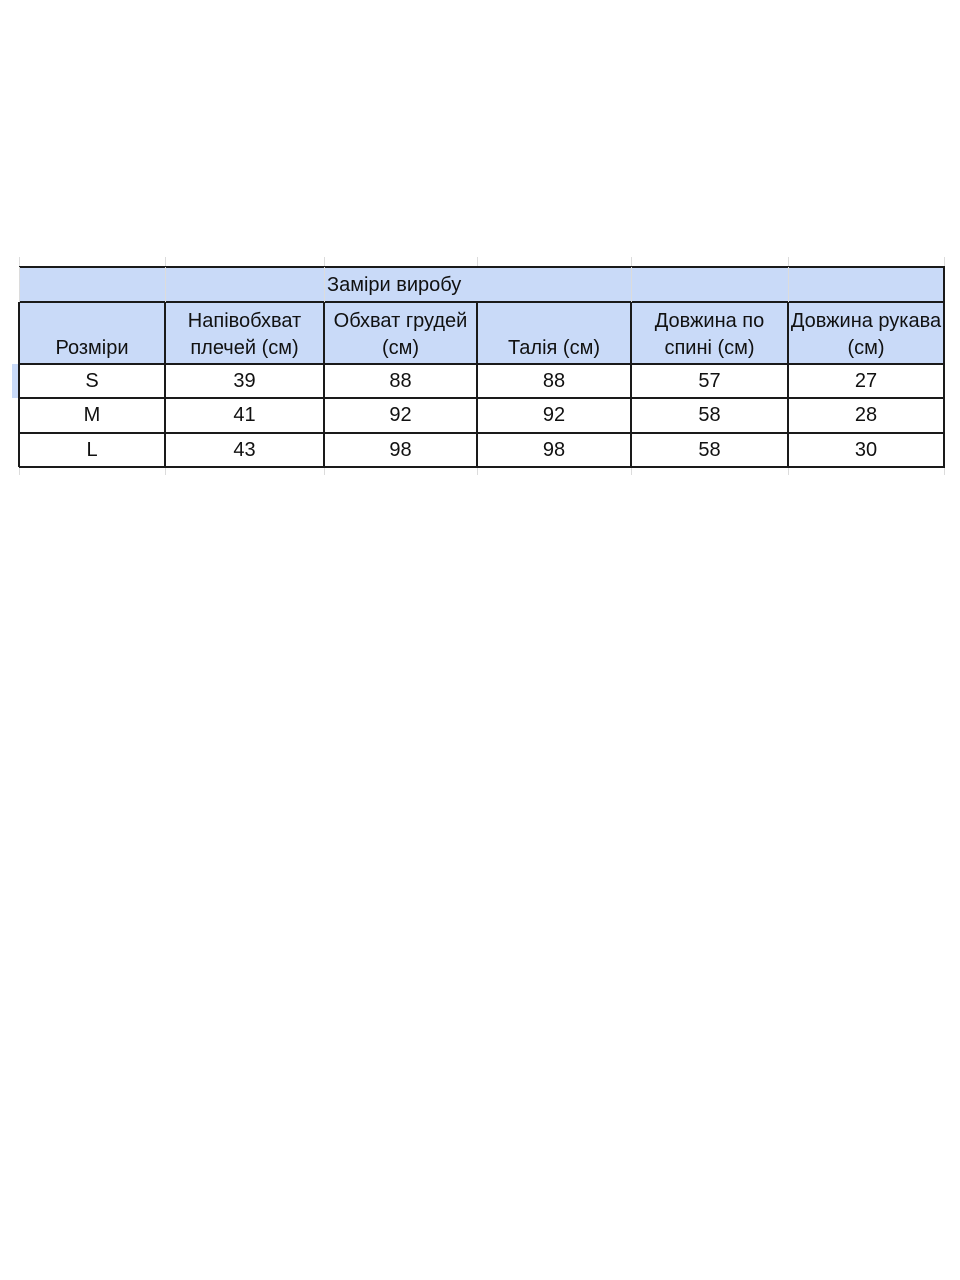  What do you see at coordinates (15, 381) in the screenshot?
I see `row-selection-indicator` at bounding box center [15, 381].